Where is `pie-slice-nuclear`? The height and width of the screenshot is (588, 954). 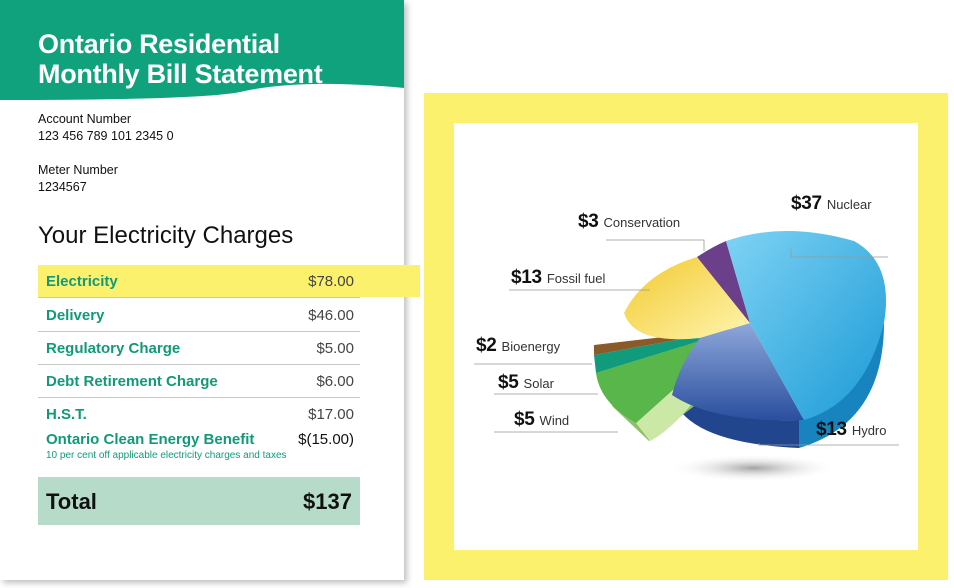 pie-slice-nuclear is located at coordinates (806, 325).